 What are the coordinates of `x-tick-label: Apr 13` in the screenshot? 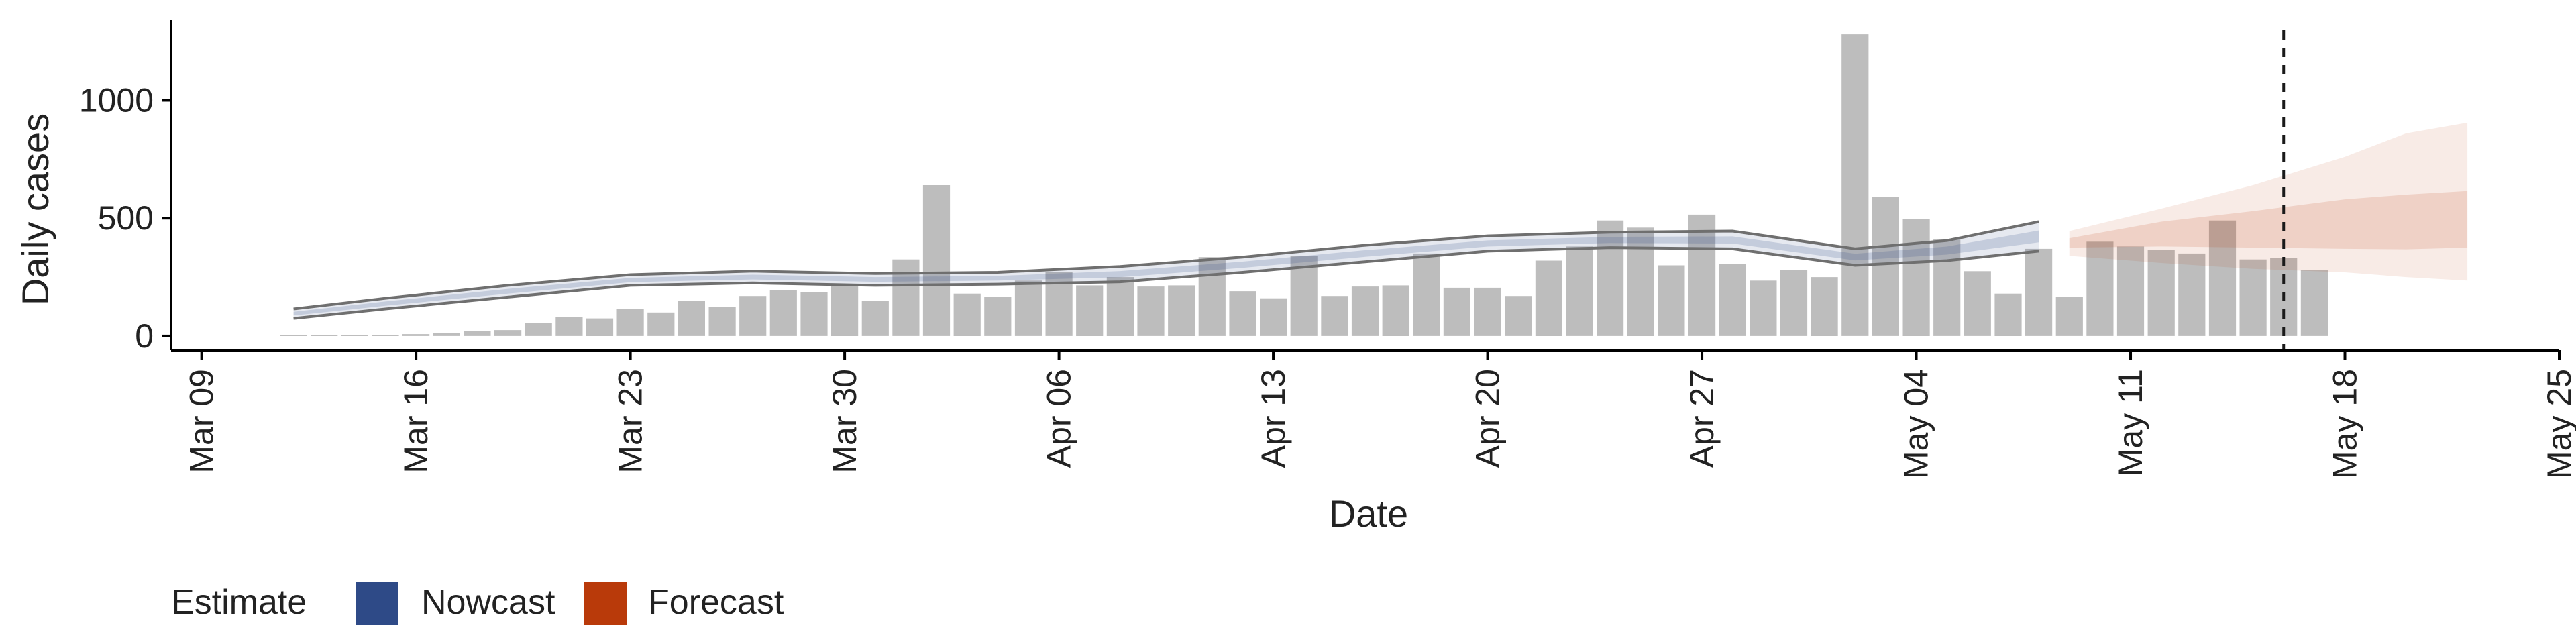 It's located at (1273, 418).